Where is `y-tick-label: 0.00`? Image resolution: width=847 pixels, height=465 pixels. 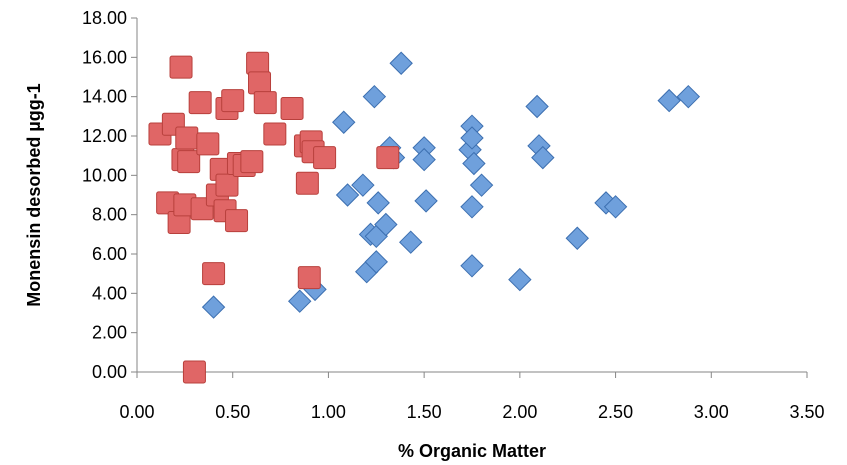 y-tick-label: 0.00 is located at coordinates (109, 372).